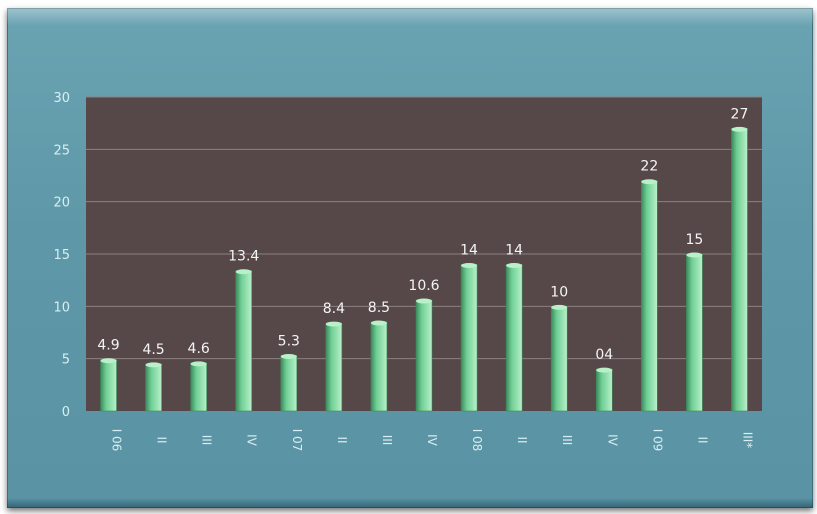 The width and height of the screenshot is (817, 514). What do you see at coordinates (243, 257) in the screenshot?
I see `data-label: 13.4` at bounding box center [243, 257].